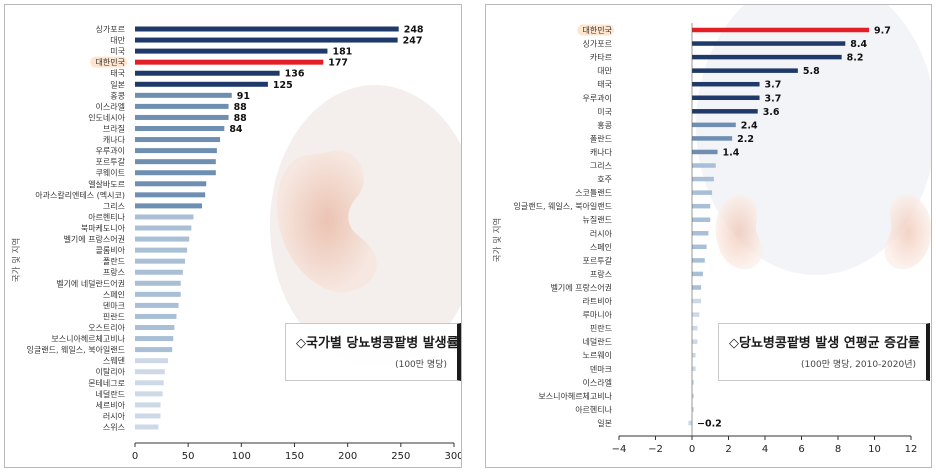 This screenshot has height=472, width=936. I want to click on data-label: 247, so click(413, 41).